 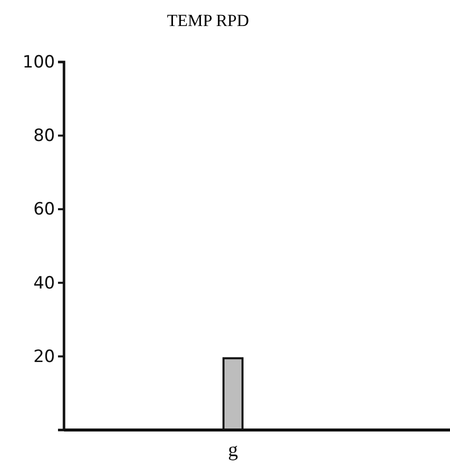 I want to click on x-tick-label: g, so click(x=233, y=450).